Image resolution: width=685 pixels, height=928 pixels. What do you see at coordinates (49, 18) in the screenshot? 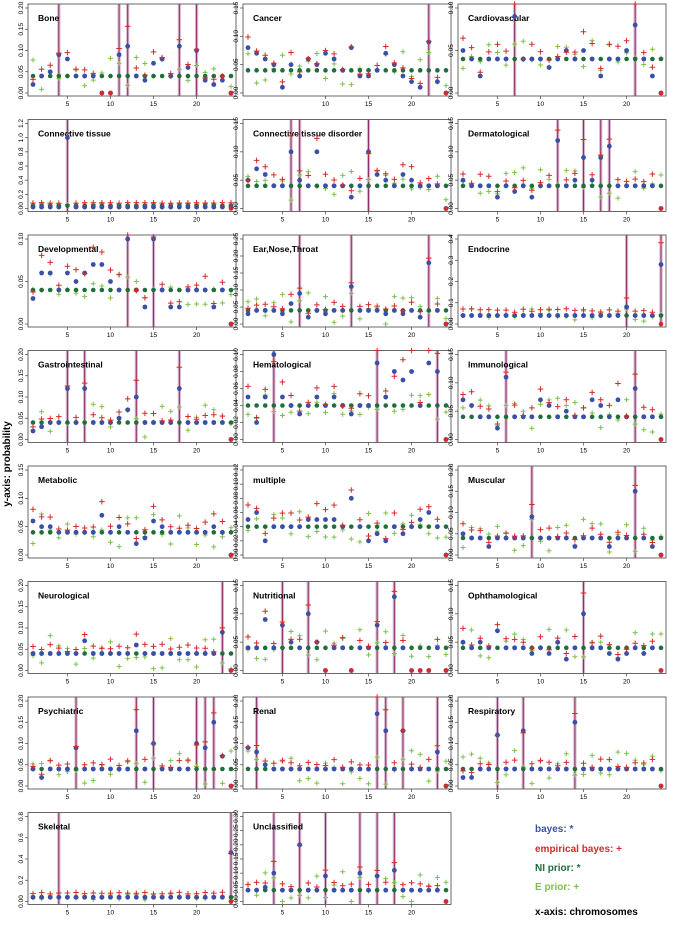
I see `panel-title: Bone` at bounding box center [49, 18].